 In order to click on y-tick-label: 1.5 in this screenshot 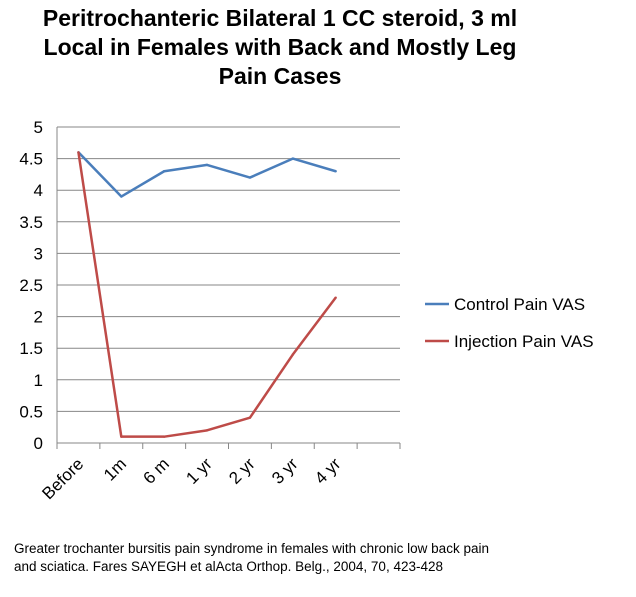, I will do `click(31, 348)`.